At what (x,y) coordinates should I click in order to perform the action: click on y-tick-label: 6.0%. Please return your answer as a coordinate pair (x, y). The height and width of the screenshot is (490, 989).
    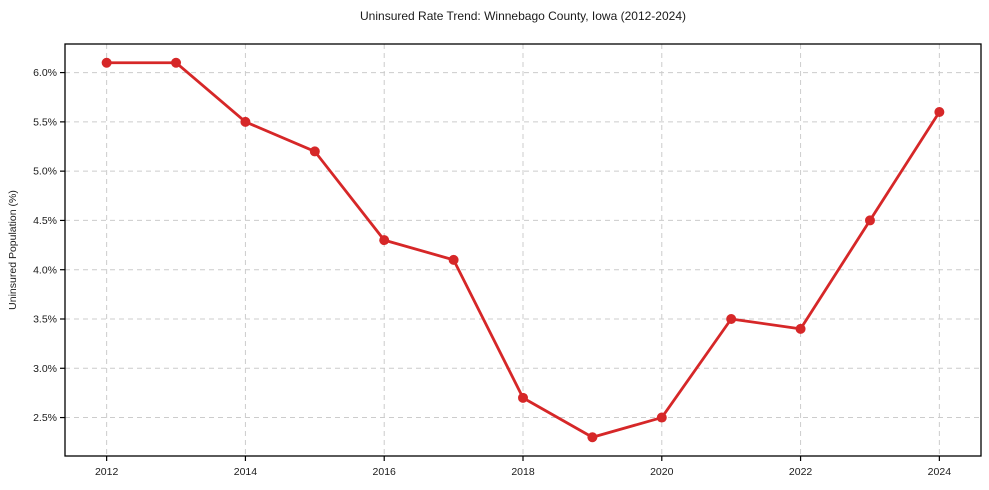
    Looking at the image, I should click on (45, 73).